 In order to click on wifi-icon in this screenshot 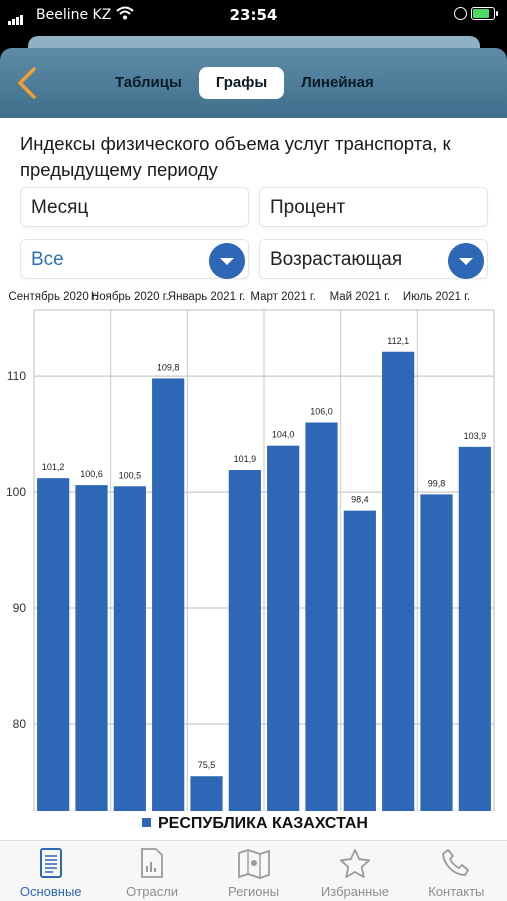, I will do `click(125, 13)`.